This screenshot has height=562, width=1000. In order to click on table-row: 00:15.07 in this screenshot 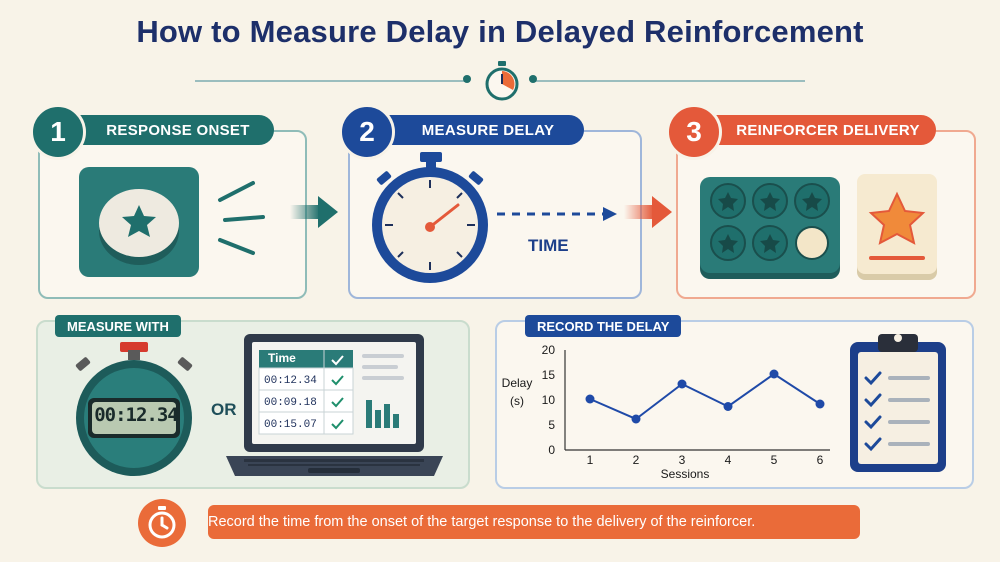, I will do `click(290, 425)`.